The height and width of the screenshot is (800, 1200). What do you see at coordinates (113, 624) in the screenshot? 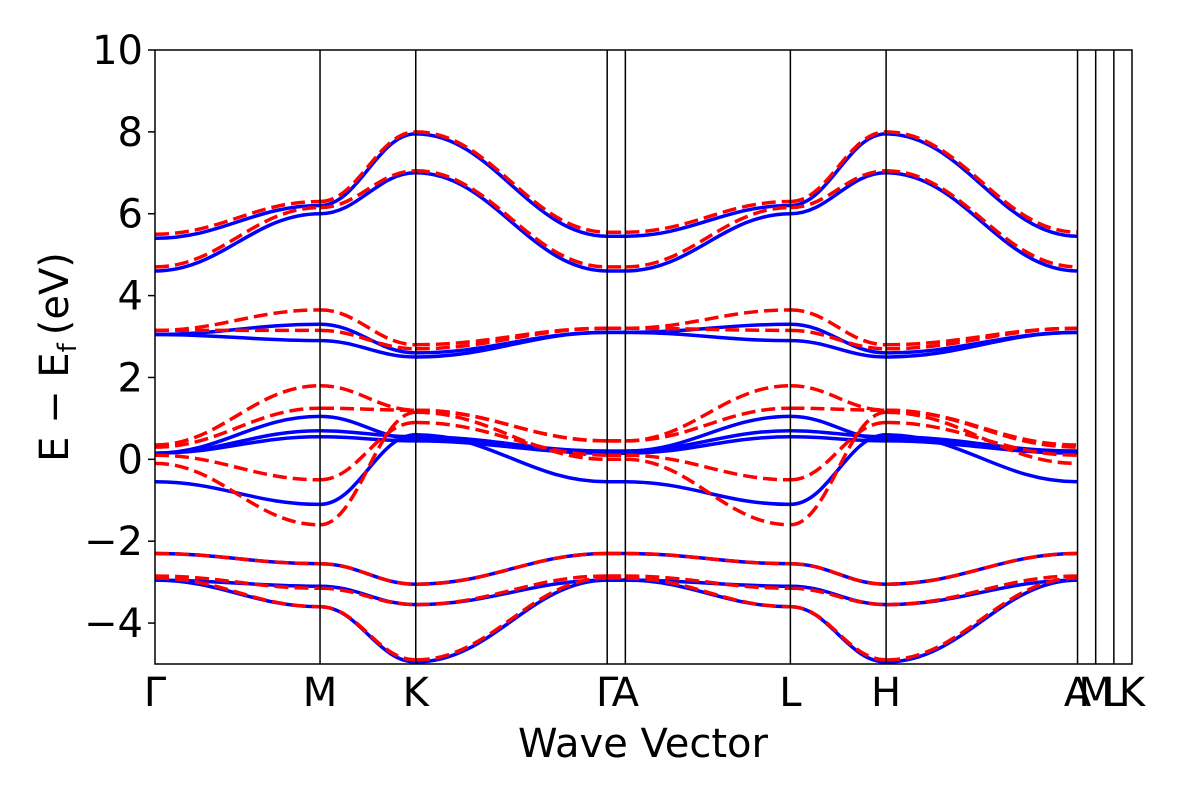
I see `y-tick-label: −4` at bounding box center [113, 624].